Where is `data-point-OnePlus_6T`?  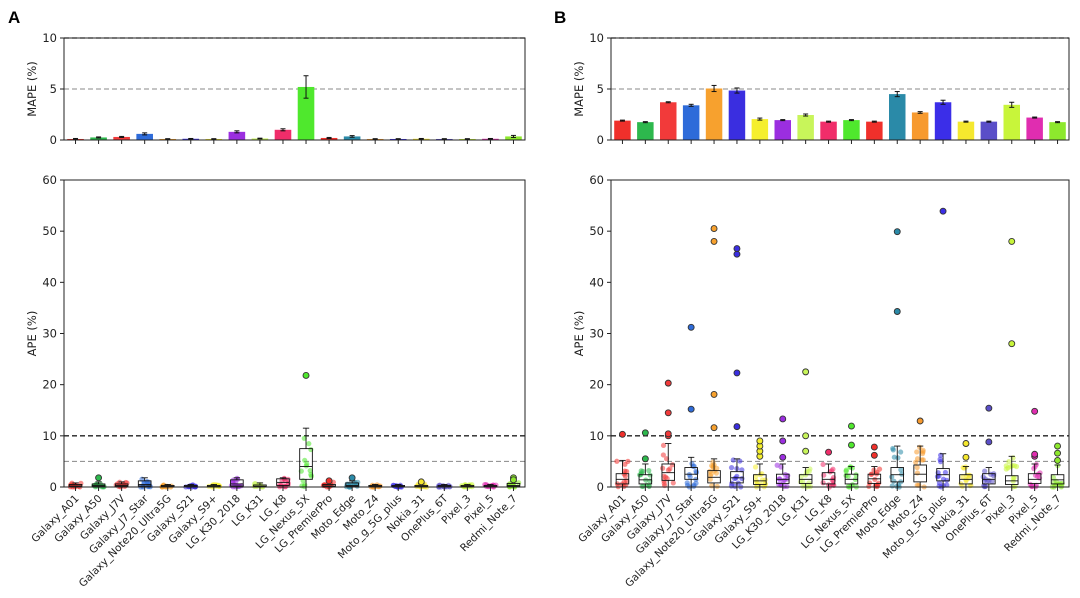 data-point-OnePlus_6T is located at coordinates (985, 471).